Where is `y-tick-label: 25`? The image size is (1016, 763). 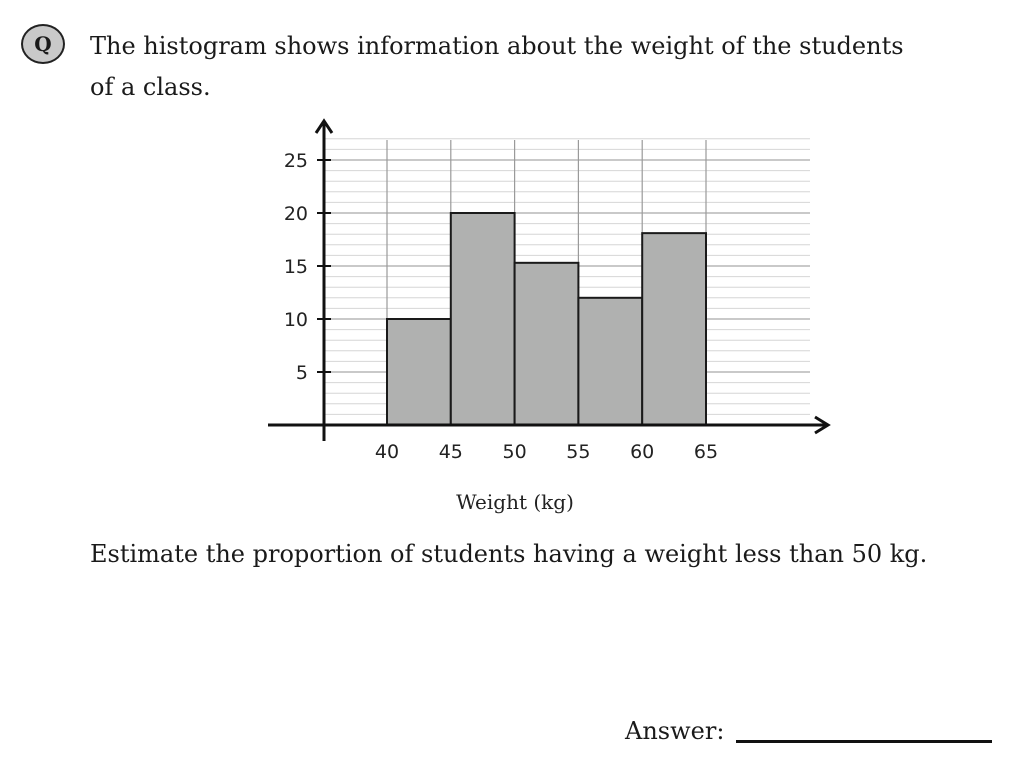 y-tick-label: 25 is located at coordinates (296, 161).